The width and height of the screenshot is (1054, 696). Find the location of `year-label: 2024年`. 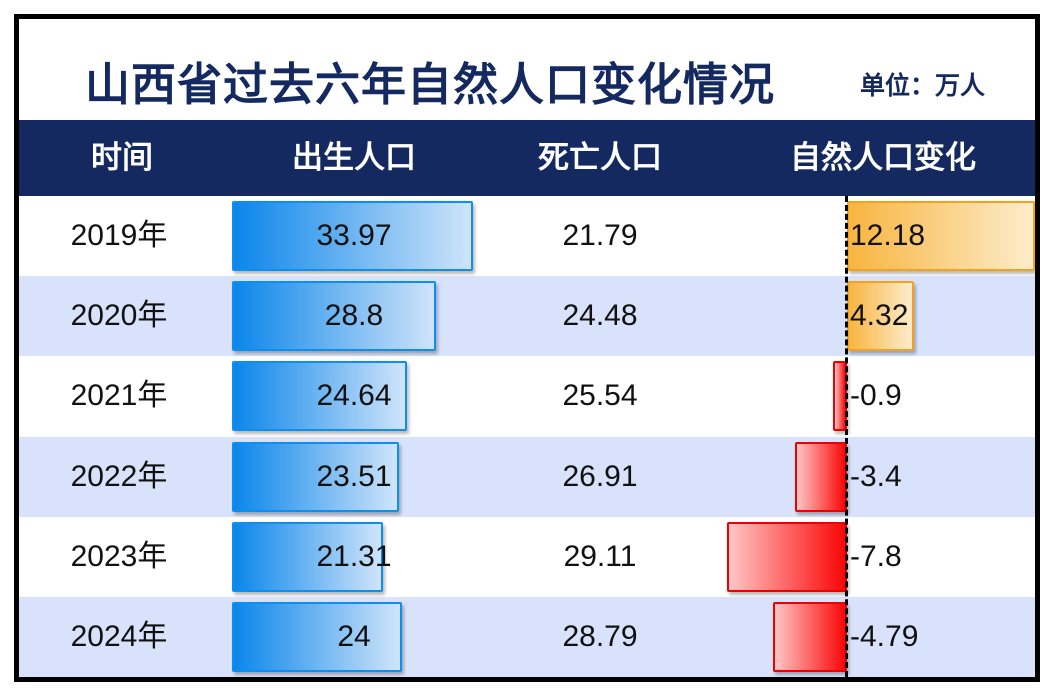

year-label: 2024年 is located at coordinates (119, 636).